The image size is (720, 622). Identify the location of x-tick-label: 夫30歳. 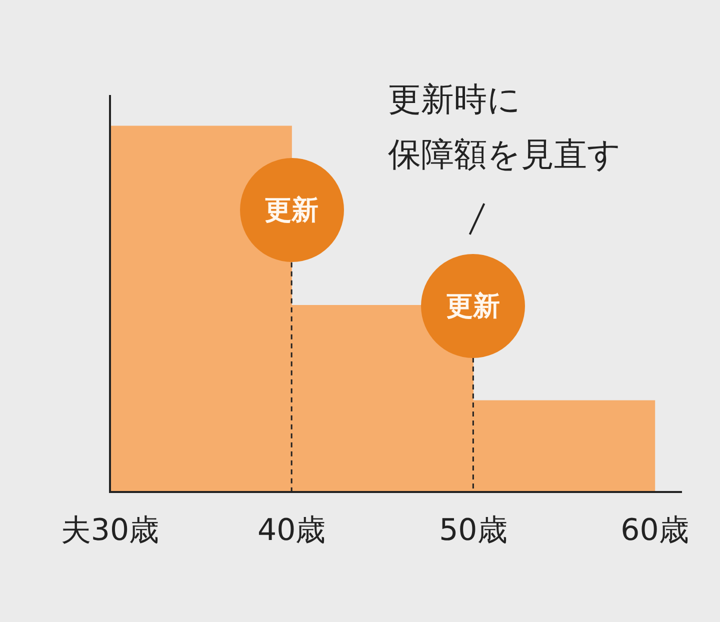
(110, 530).